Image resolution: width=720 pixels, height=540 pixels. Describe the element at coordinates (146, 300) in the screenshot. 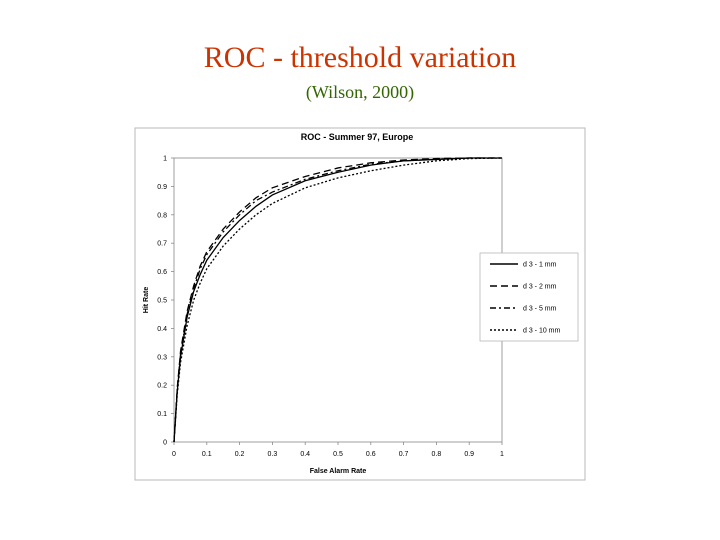

I see `y-axis-label: Hit Rate` at that location.